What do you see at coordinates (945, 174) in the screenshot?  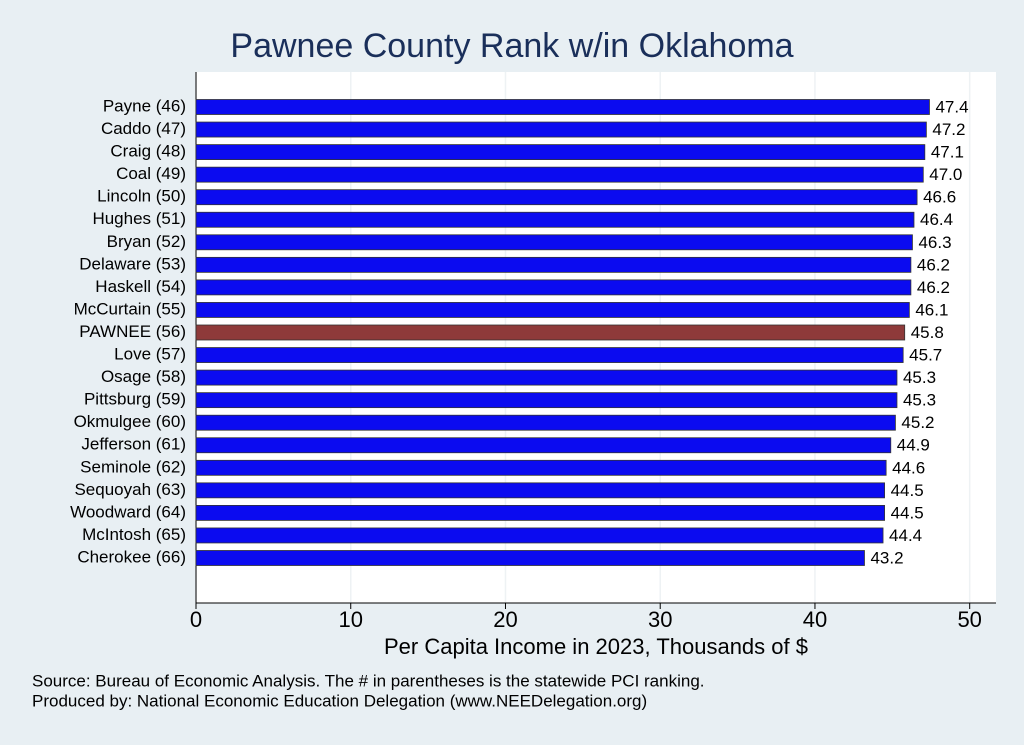 I see `value-label: 47.0` at bounding box center [945, 174].